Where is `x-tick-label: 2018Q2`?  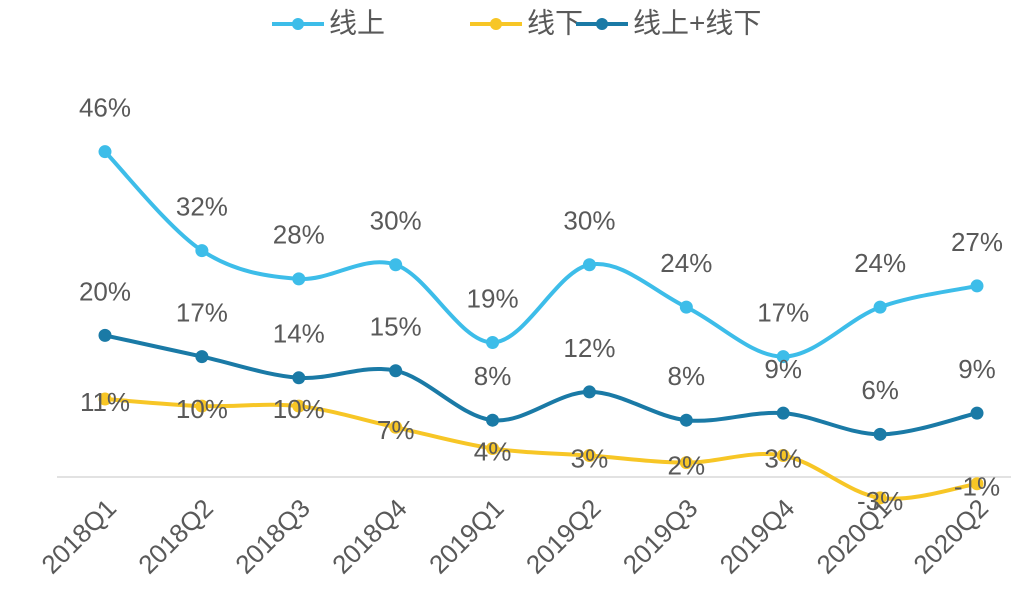 x-tick-label: 2018Q2 is located at coordinates (175, 536).